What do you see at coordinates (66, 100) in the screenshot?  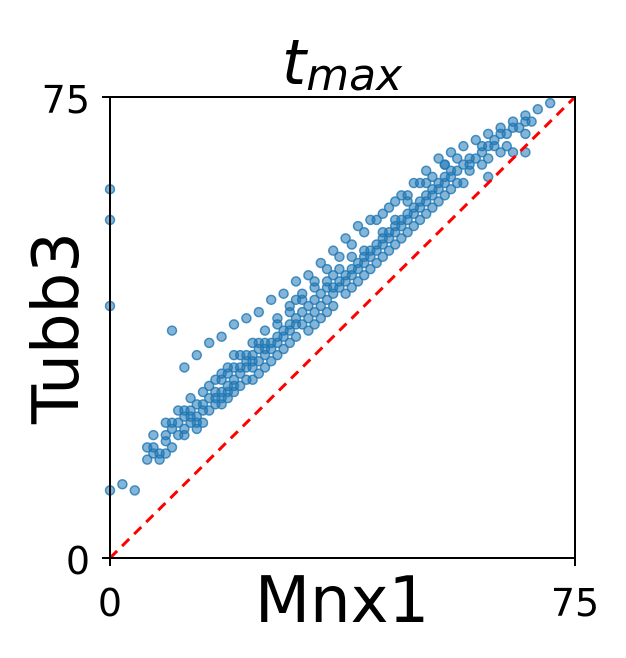 I see `y-tick-75: 75` at bounding box center [66, 100].